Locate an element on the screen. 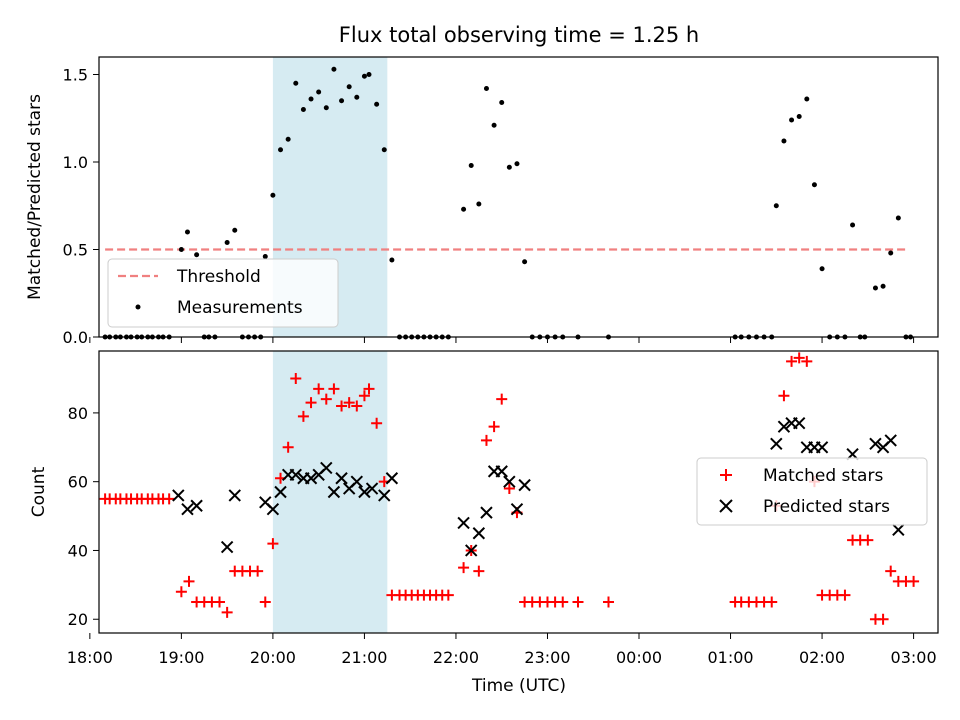  bottom-y-axis-label: Count is located at coordinates (39, 491).